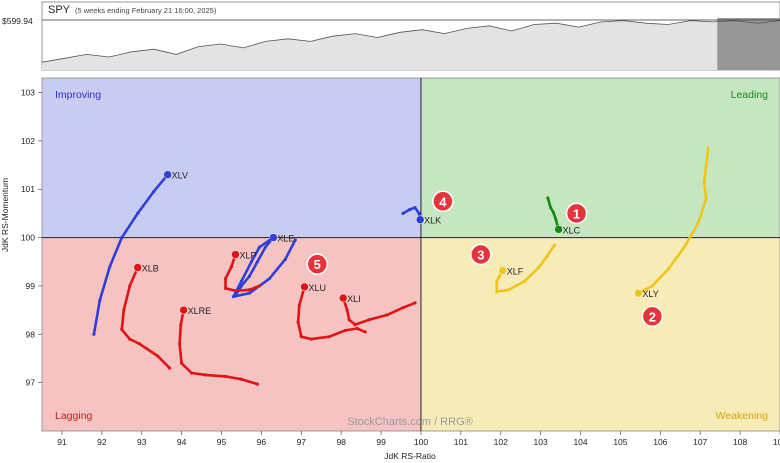 The height and width of the screenshot is (463, 780). I want to click on label-xlp: XLP, so click(247, 256).